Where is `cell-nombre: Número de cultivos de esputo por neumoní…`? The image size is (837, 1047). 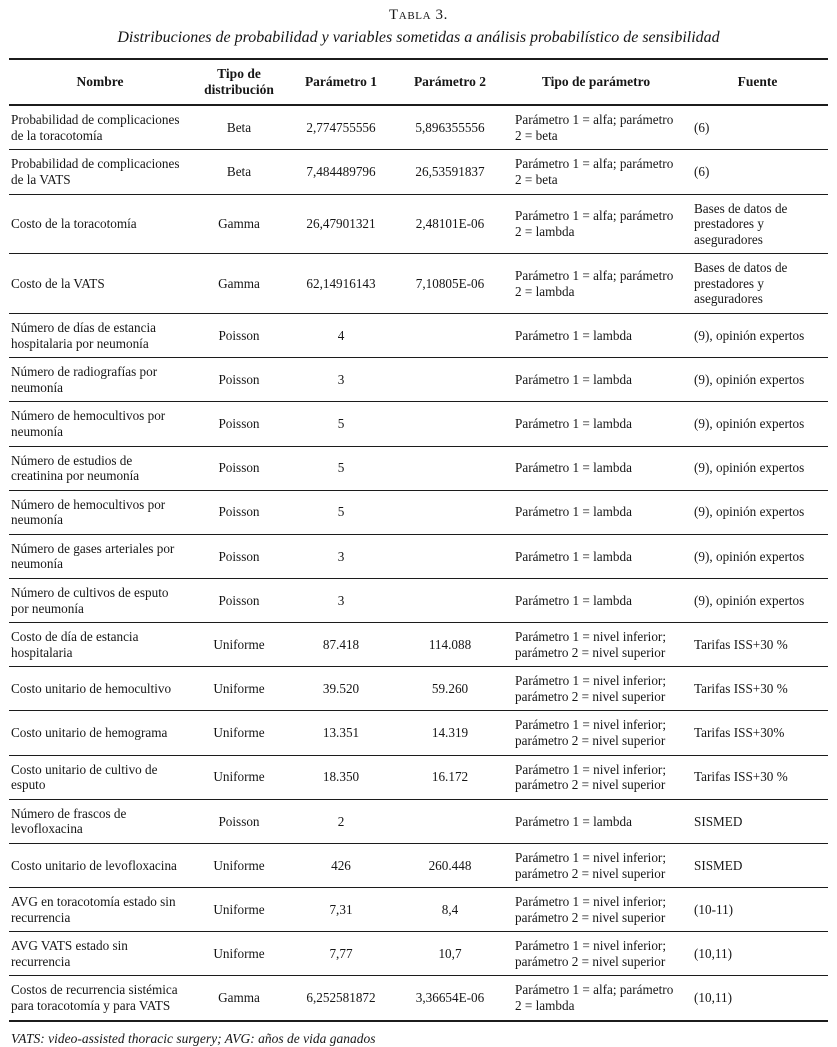 cell-nombre: Número de cultivos de esputo por neumoní… is located at coordinates (100, 600).